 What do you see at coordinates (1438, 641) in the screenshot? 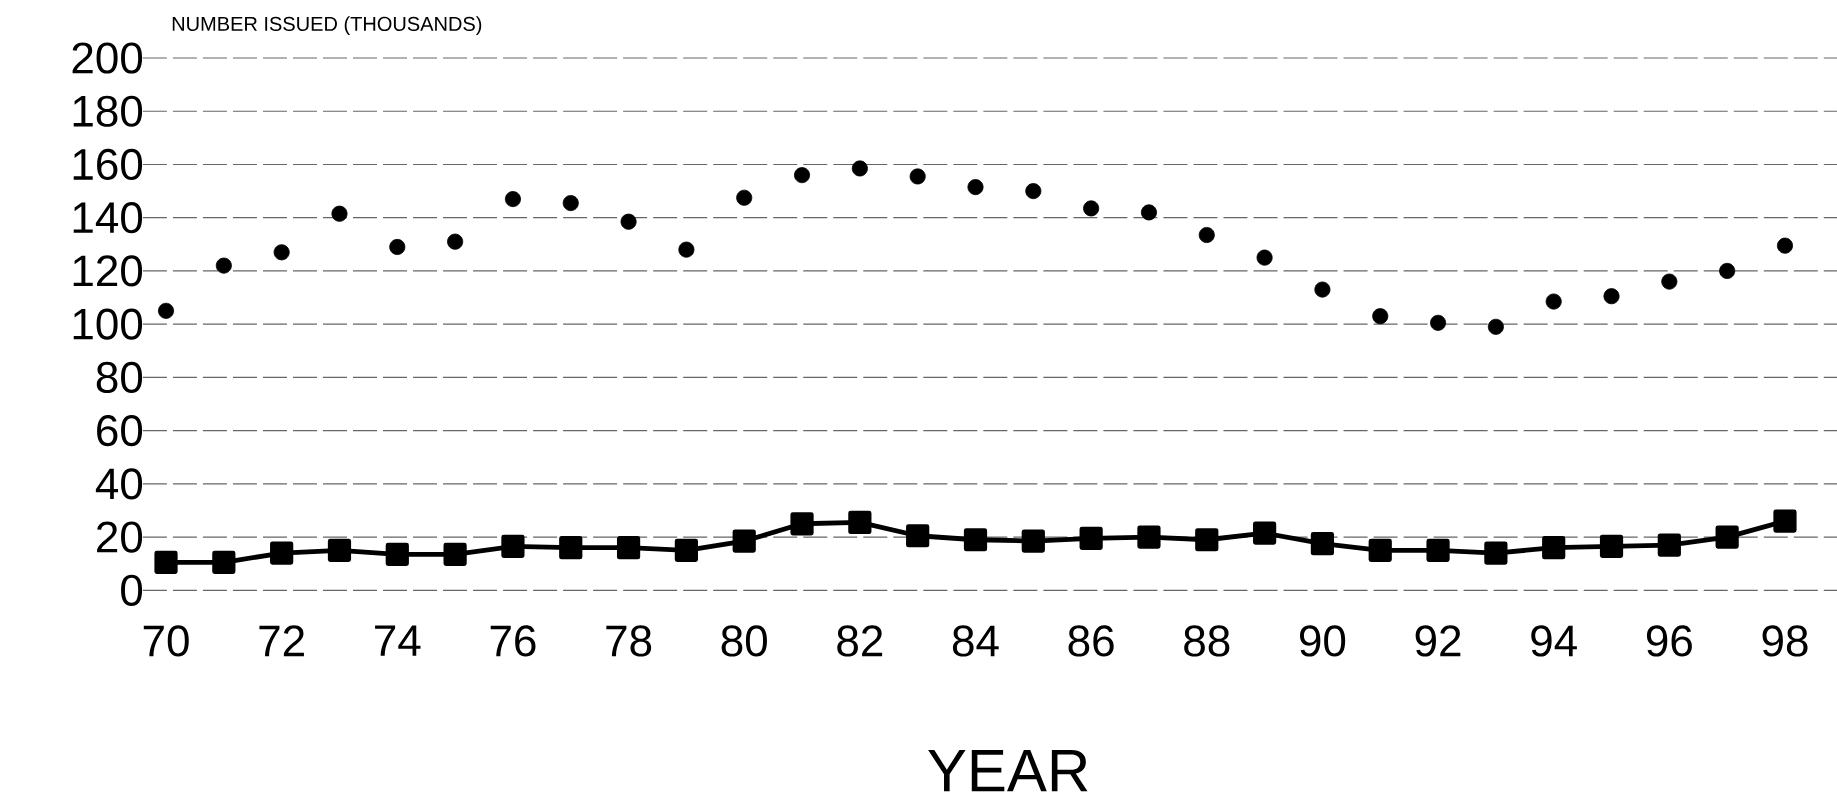
I see `x-tick-label: 92` at bounding box center [1438, 641].